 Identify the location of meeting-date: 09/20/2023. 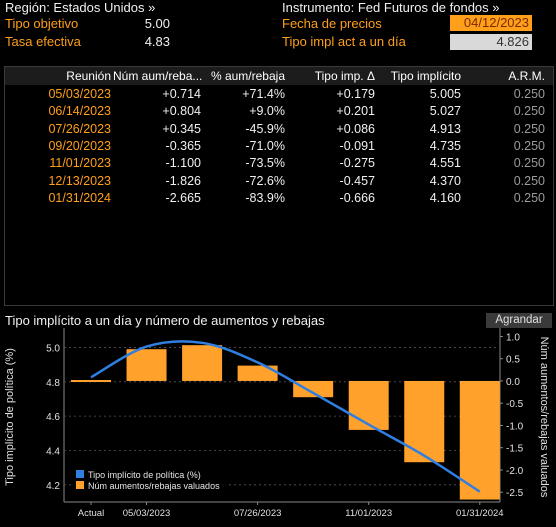
(79, 145).